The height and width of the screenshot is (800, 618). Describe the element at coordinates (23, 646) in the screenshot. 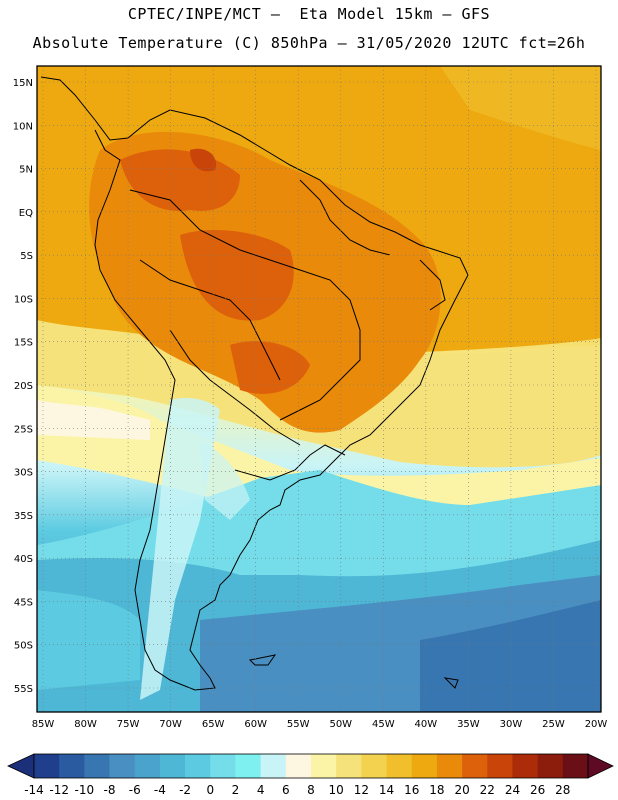

I see `lat-tick-label: 50S` at that location.